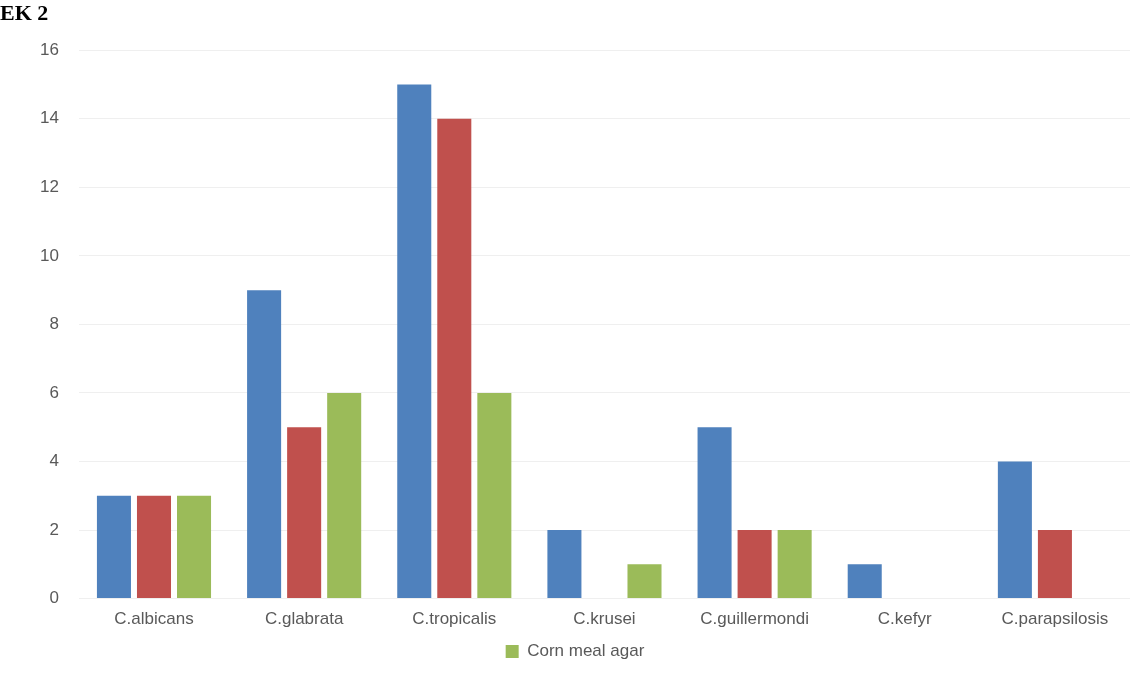 This screenshot has width=1147, height=674. What do you see at coordinates (54, 598) in the screenshot?
I see `y-tick-label: 0` at bounding box center [54, 598].